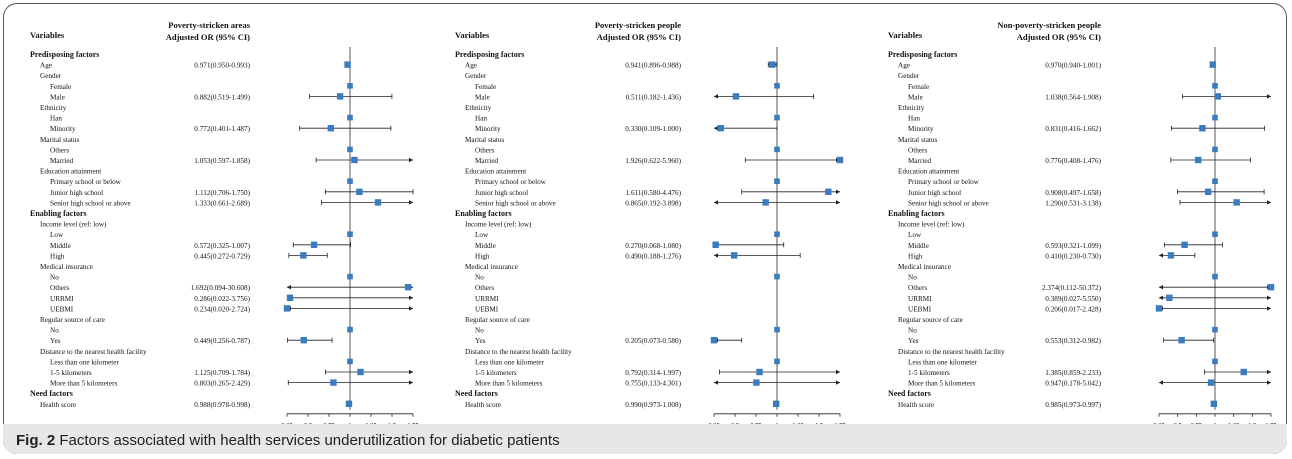  What do you see at coordinates (653, 203) in the screenshot?
I see `or-ci-value: 0.865(0.192-3.898)` at bounding box center [653, 203].